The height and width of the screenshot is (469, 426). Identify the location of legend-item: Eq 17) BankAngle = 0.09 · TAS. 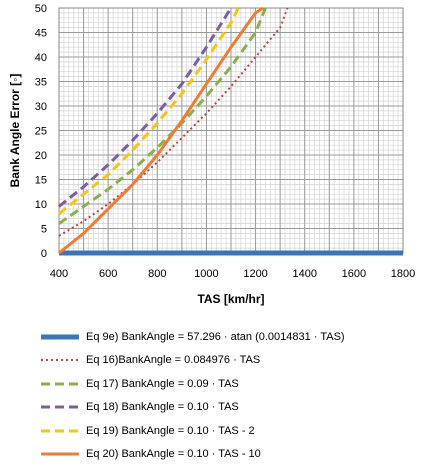
(230, 384).